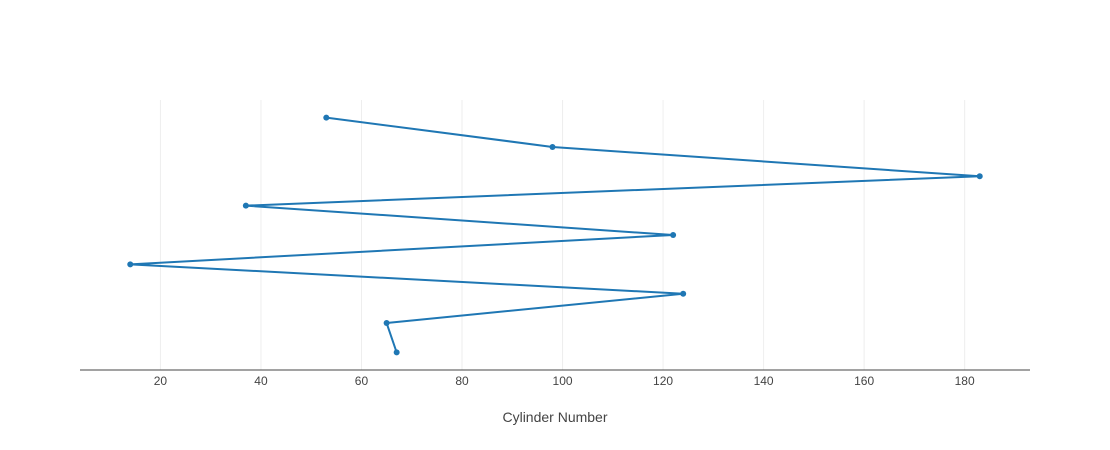 The width and height of the screenshot is (1110, 450). What do you see at coordinates (663, 381) in the screenshot?
I see `x-tick-label-120: 120` at bounding box center [663, 381].